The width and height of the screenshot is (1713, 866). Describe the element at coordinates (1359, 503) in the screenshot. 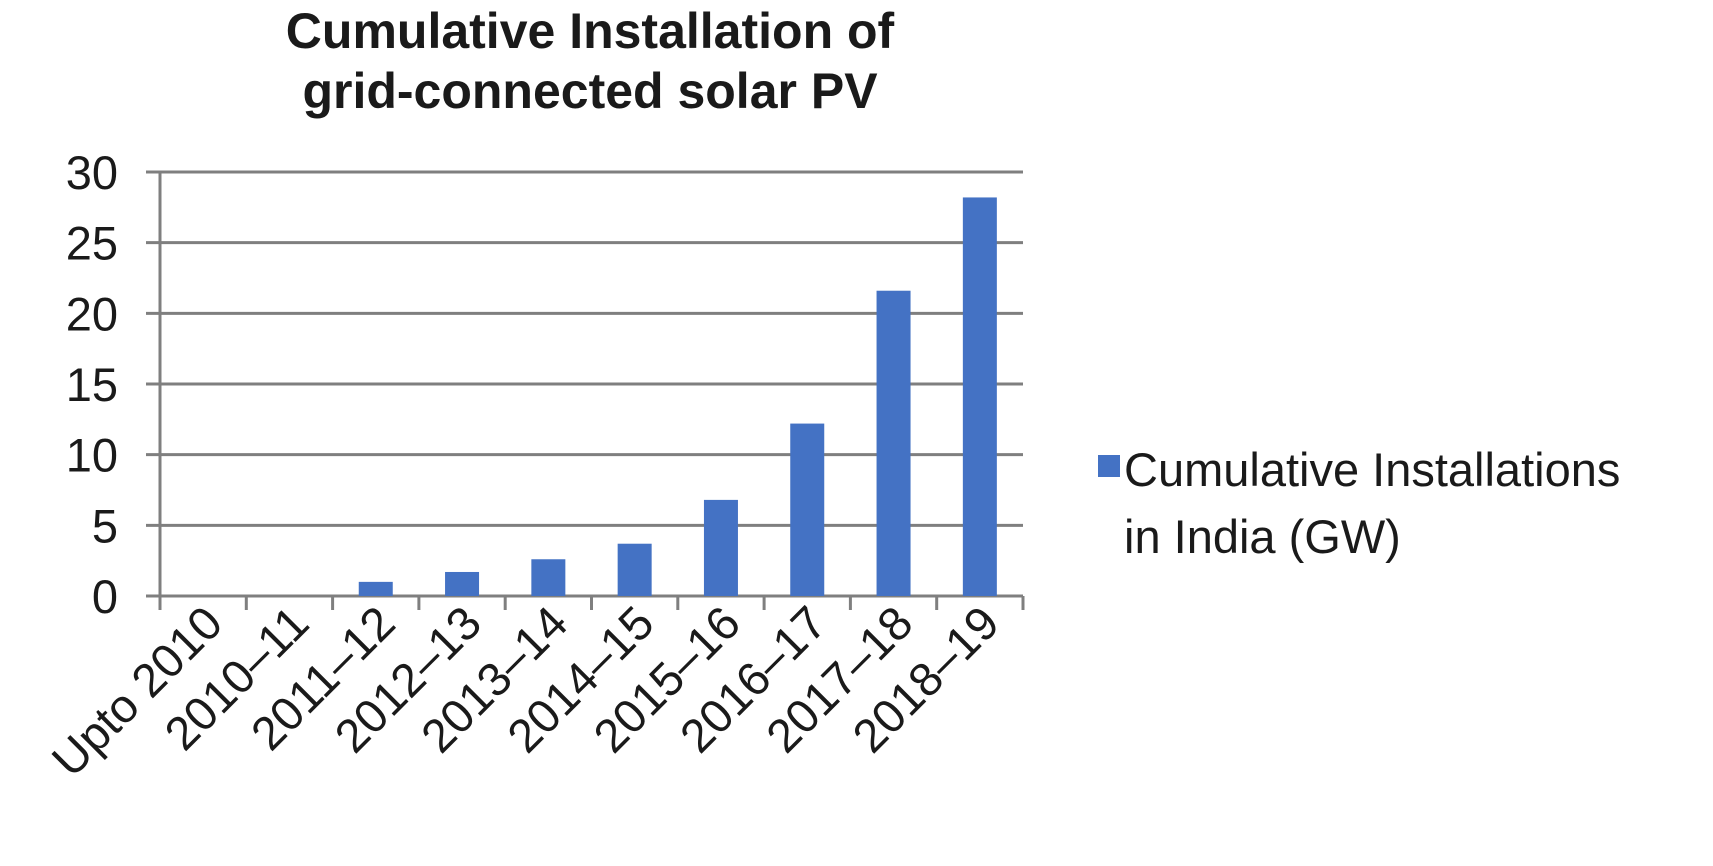

I see `legend: Cumulative Installations in India (GW)` at that location.